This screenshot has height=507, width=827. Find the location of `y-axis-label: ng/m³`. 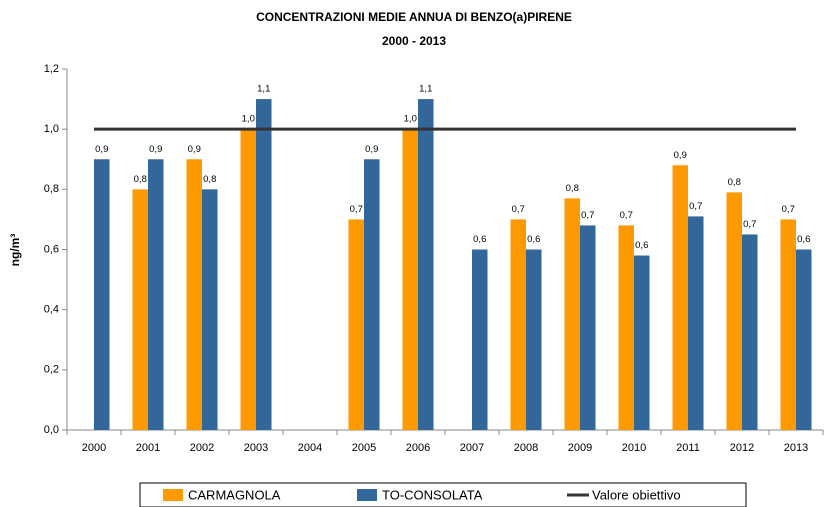

y-axis-label: ng/m³ is located at coordinates (15, 250).